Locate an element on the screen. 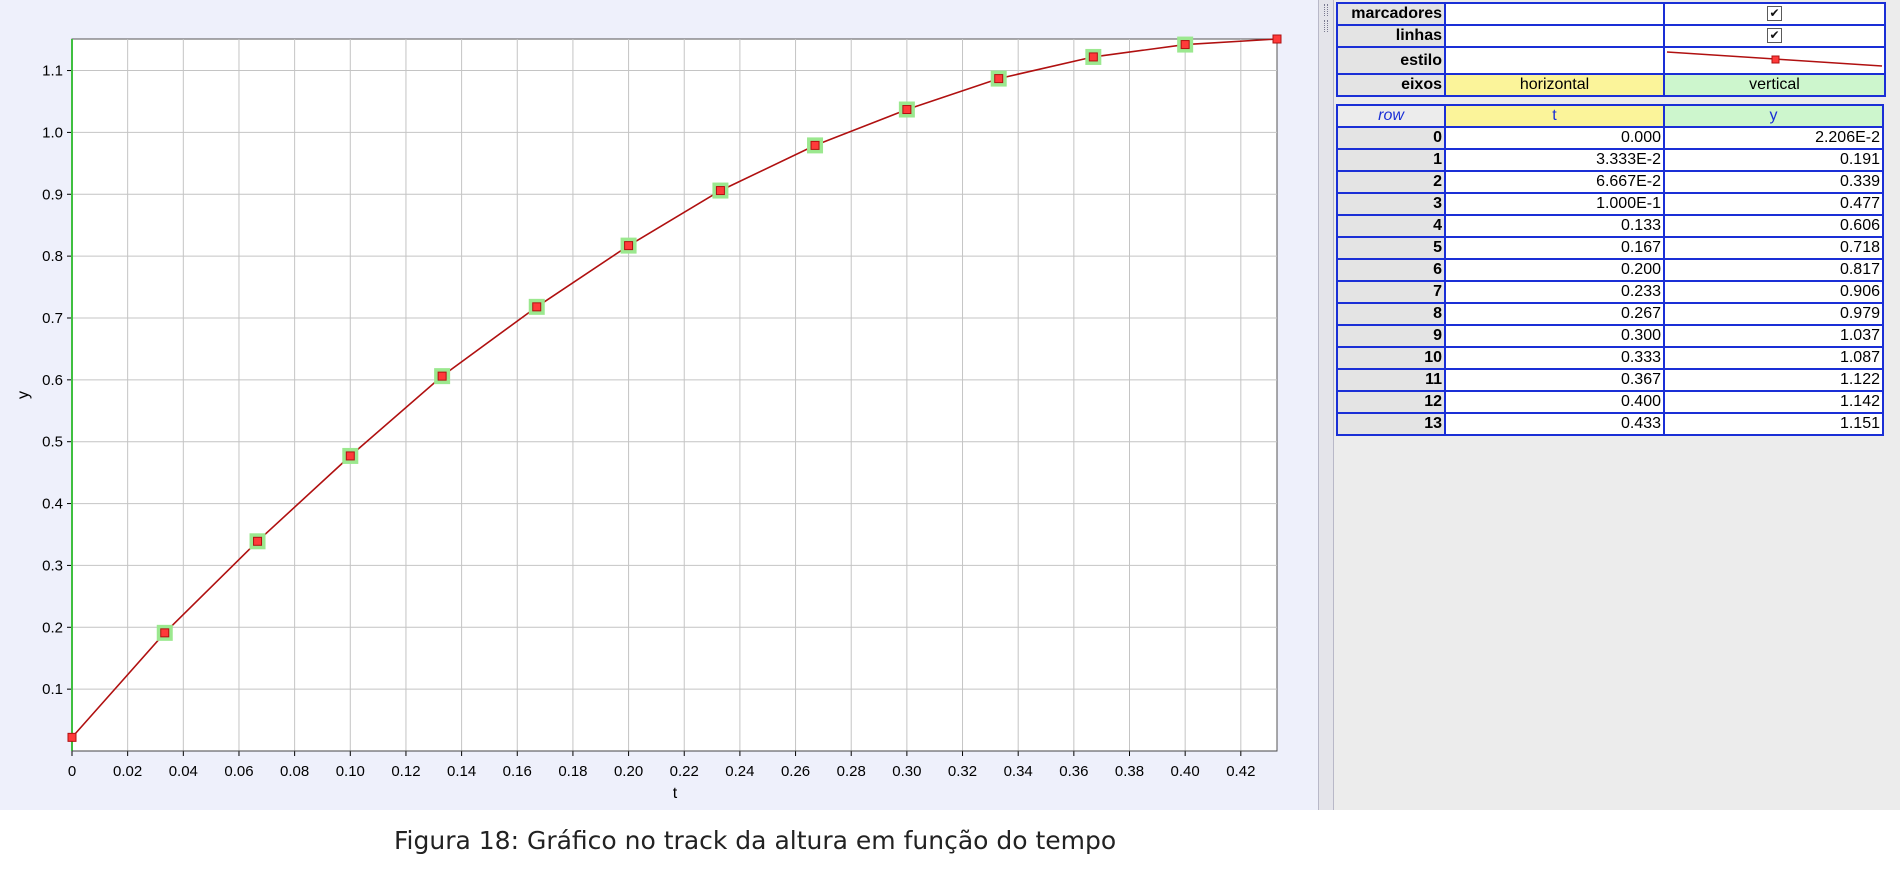  panel-splitter is located at coordinates (1326, 405).